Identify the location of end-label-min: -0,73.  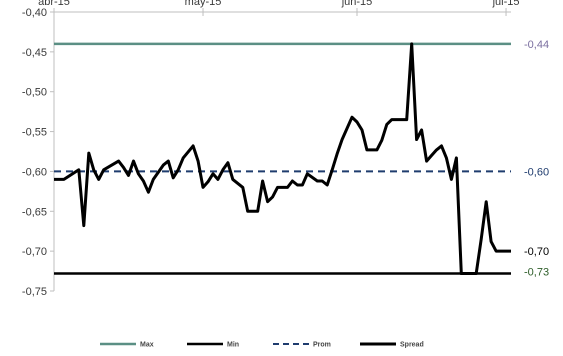
(536, 272).